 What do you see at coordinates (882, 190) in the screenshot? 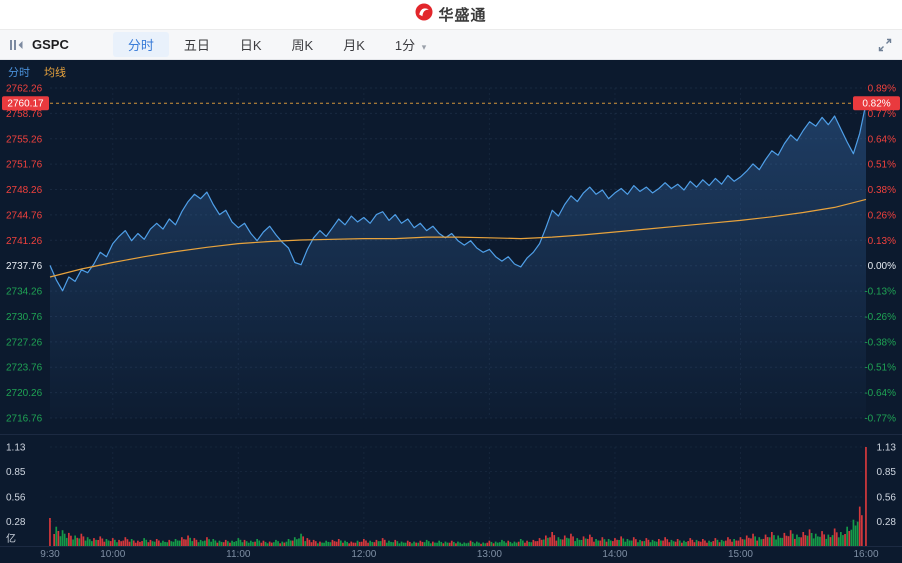
I see `percent-axis-label: 0.38%` at bounding box center [882, 190].